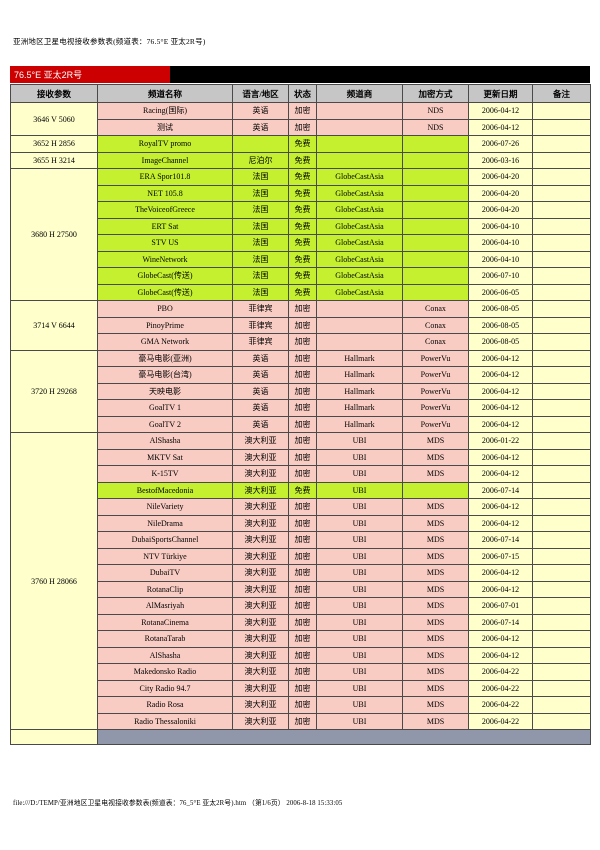  Describe the element at coordinates (90, 74) in the screenshot. I see `satellite-banner-red-segment: 76.5°E 亚太2R号` at that location.